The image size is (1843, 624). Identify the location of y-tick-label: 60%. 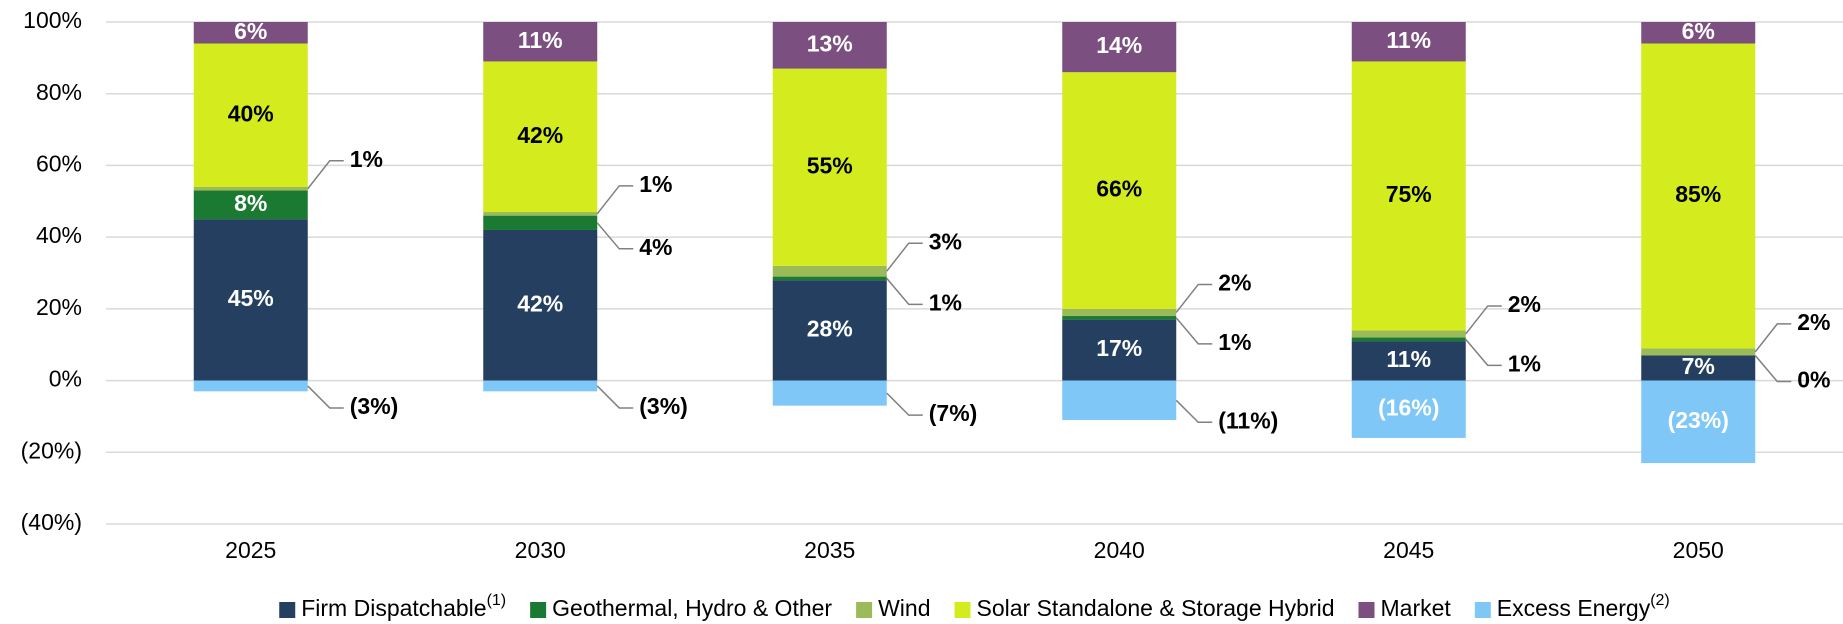
(59, 164).